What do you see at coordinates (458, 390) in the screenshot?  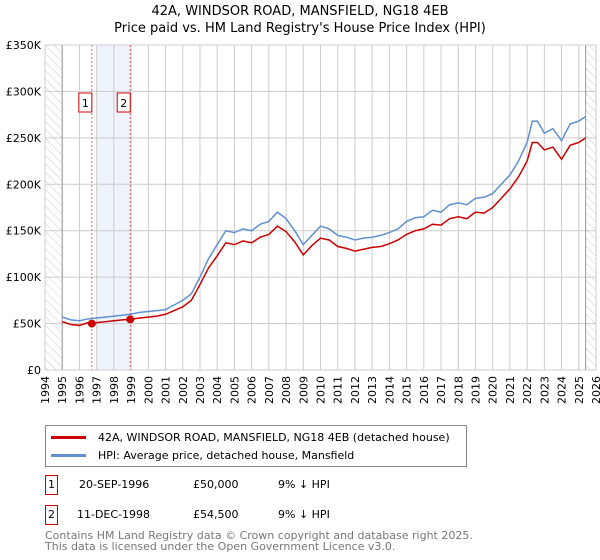 I see `x-tick-label: 2018` at bounding box center [458, 390].